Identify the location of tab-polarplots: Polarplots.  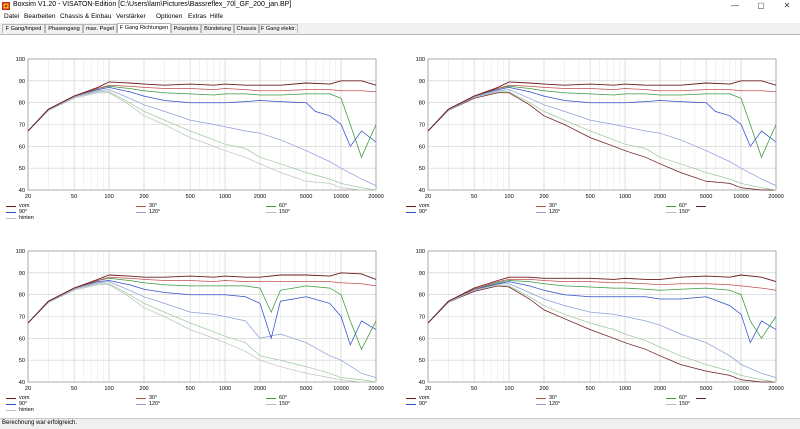
(186, 28).